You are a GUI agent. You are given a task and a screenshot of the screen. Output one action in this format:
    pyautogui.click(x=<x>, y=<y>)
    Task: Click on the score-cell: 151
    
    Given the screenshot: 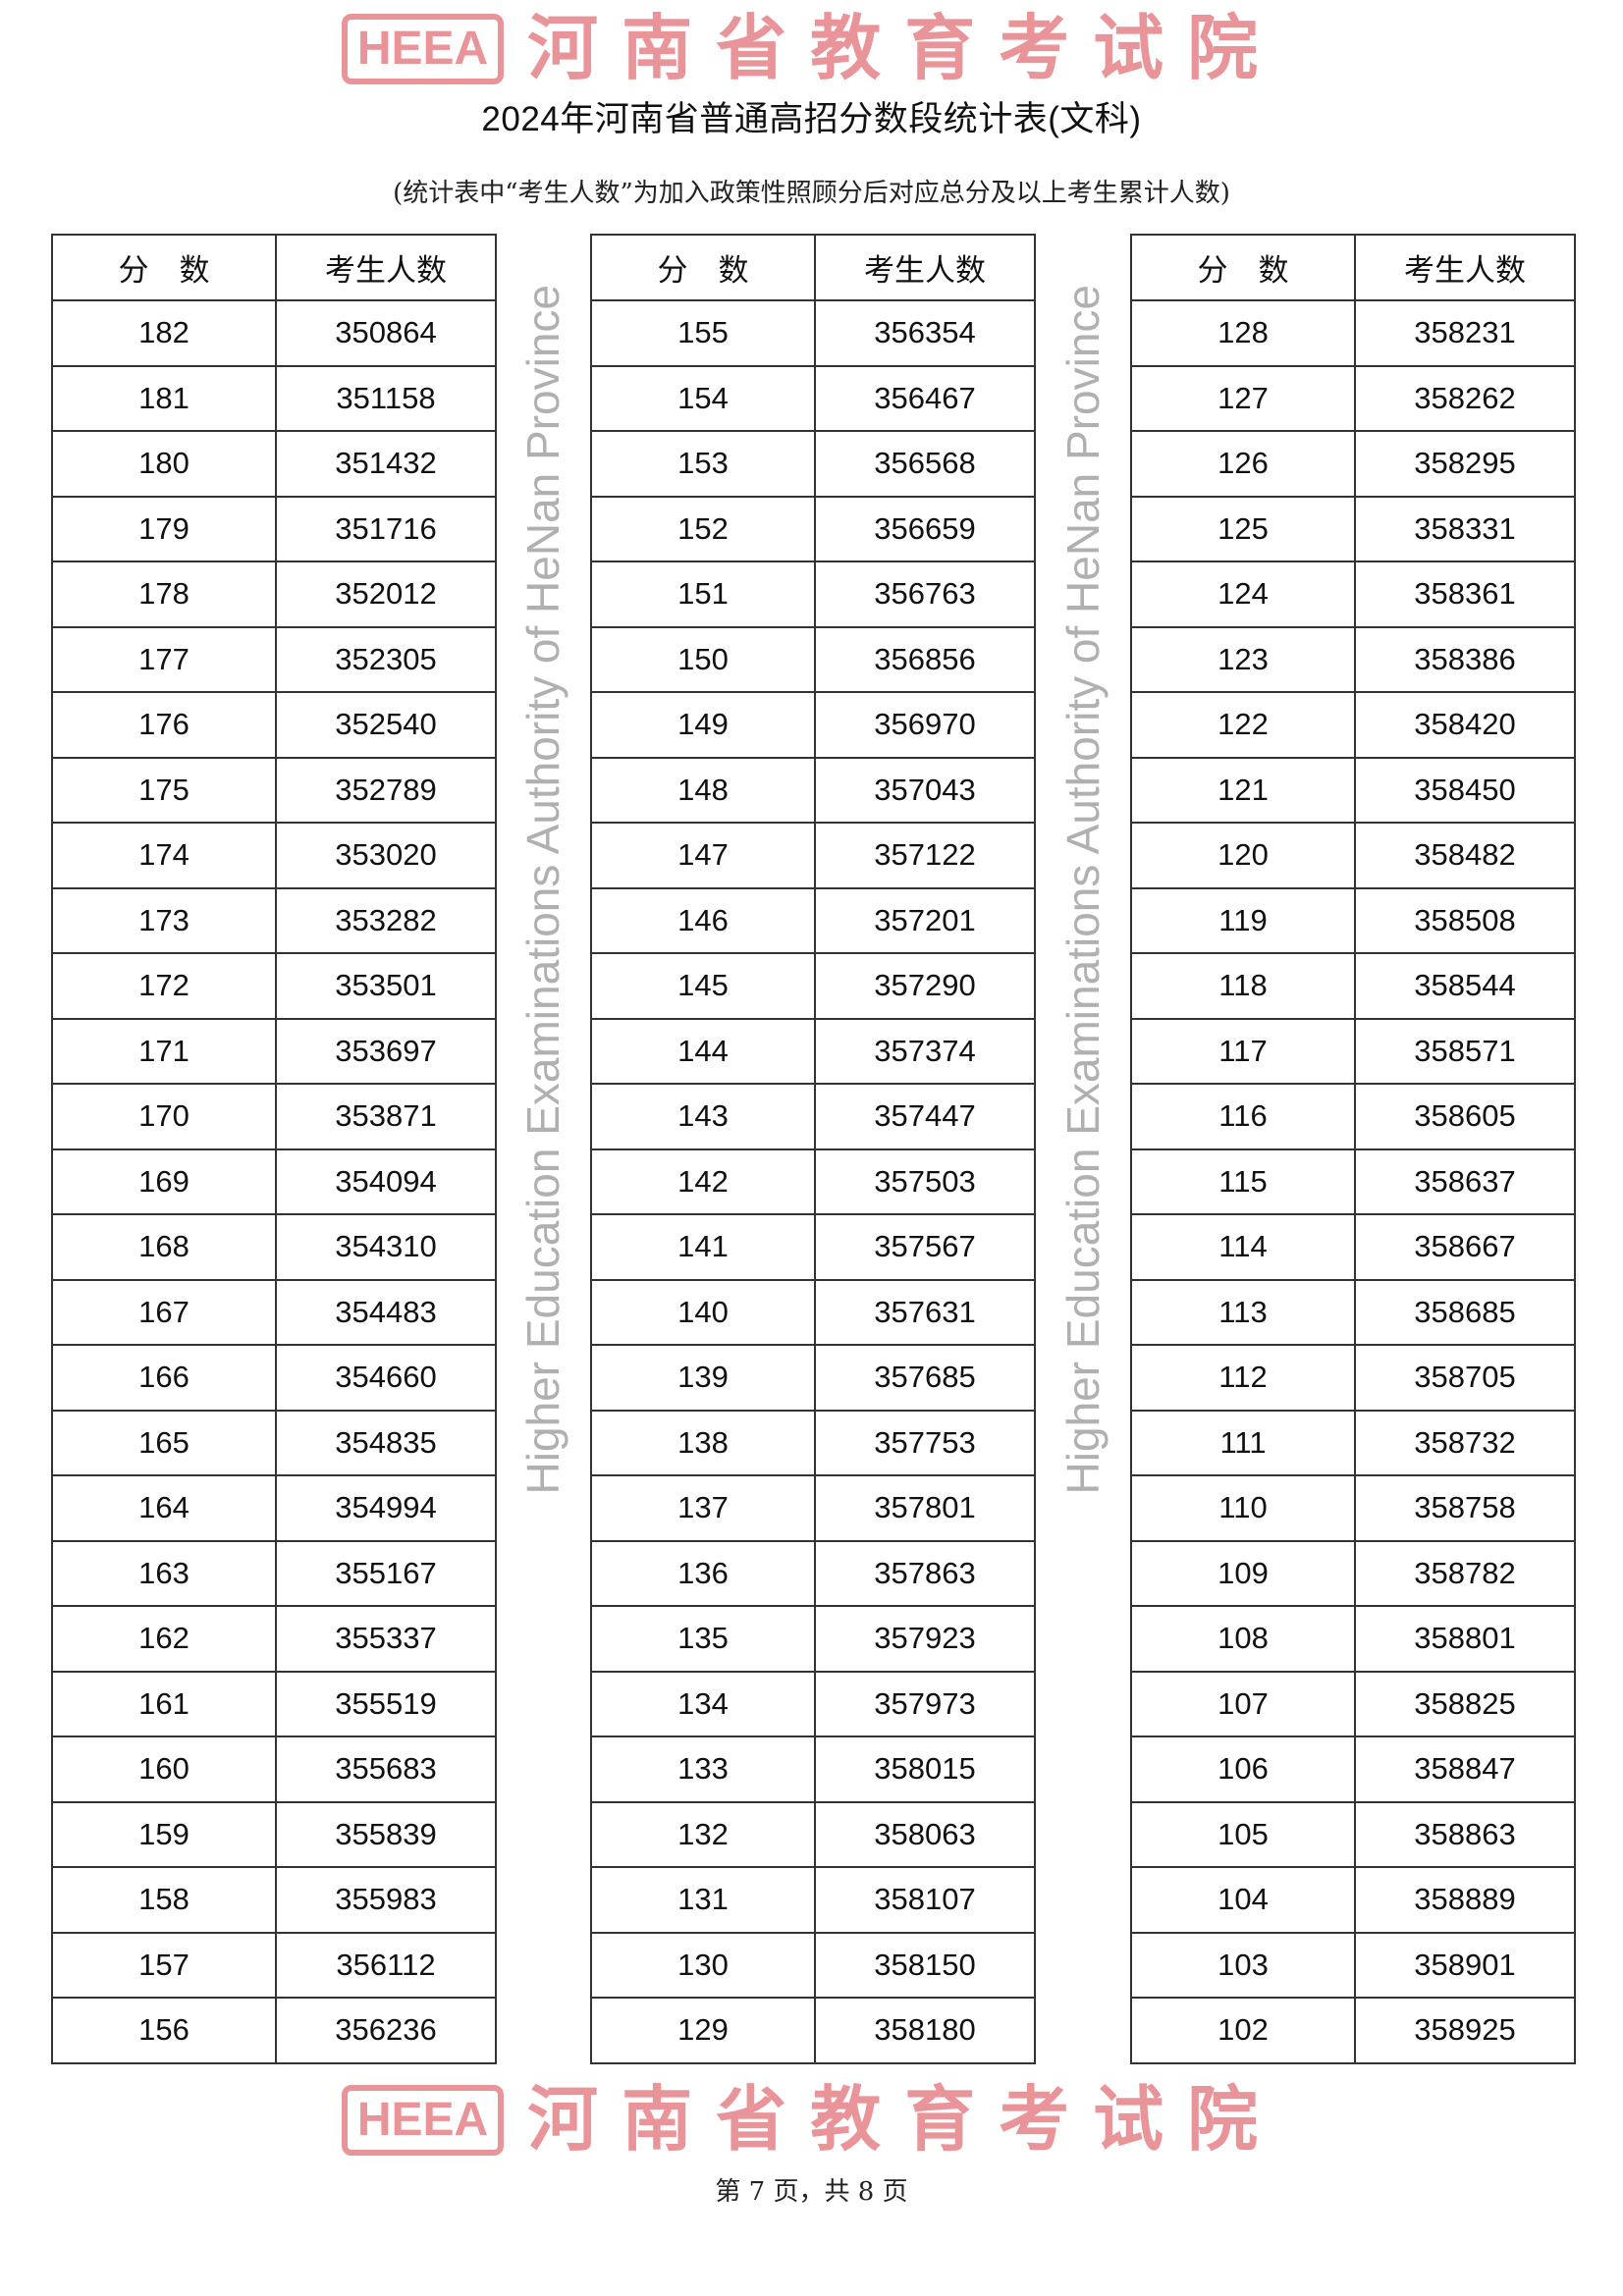 What is the action you would take?
    pyautogui.click(x=703, y=595)
    